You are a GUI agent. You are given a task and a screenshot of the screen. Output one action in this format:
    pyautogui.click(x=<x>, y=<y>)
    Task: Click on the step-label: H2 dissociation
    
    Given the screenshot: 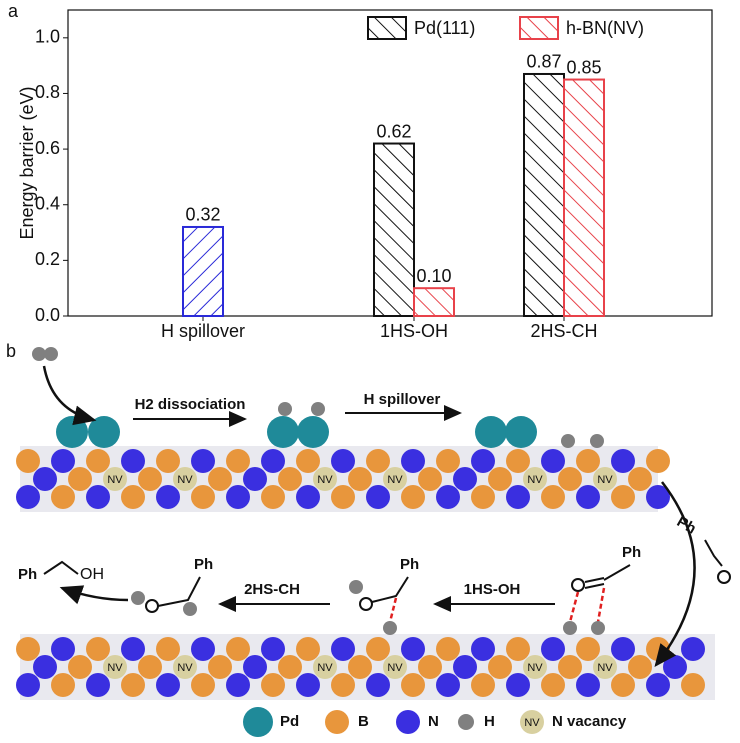 What is the action you would take?
    pyautogui.click(x=190, y=404)
    